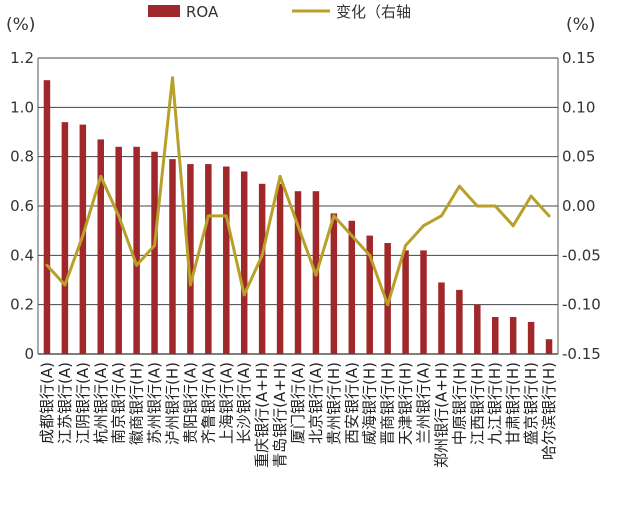 The image size is (624, 518). Describe the element at coordinates (262, 415) in the screenshot. I see `category-label: 重庆银行(A+H)` at that location.